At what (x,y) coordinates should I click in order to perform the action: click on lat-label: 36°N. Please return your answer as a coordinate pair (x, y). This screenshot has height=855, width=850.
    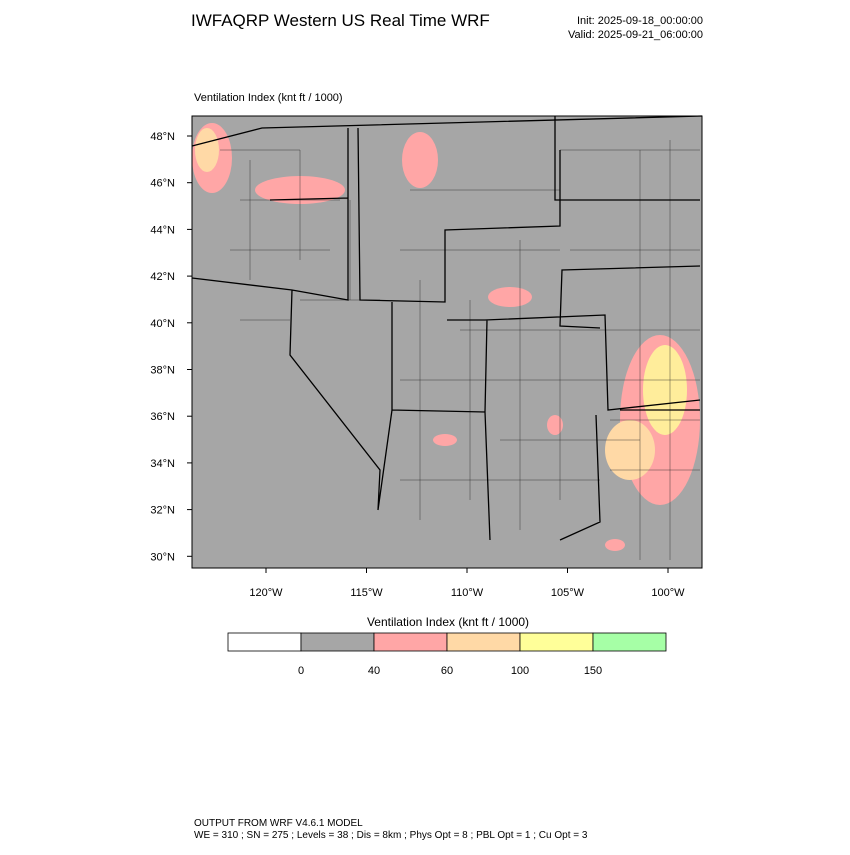
    Looking at the image, I should click on (162, 417).